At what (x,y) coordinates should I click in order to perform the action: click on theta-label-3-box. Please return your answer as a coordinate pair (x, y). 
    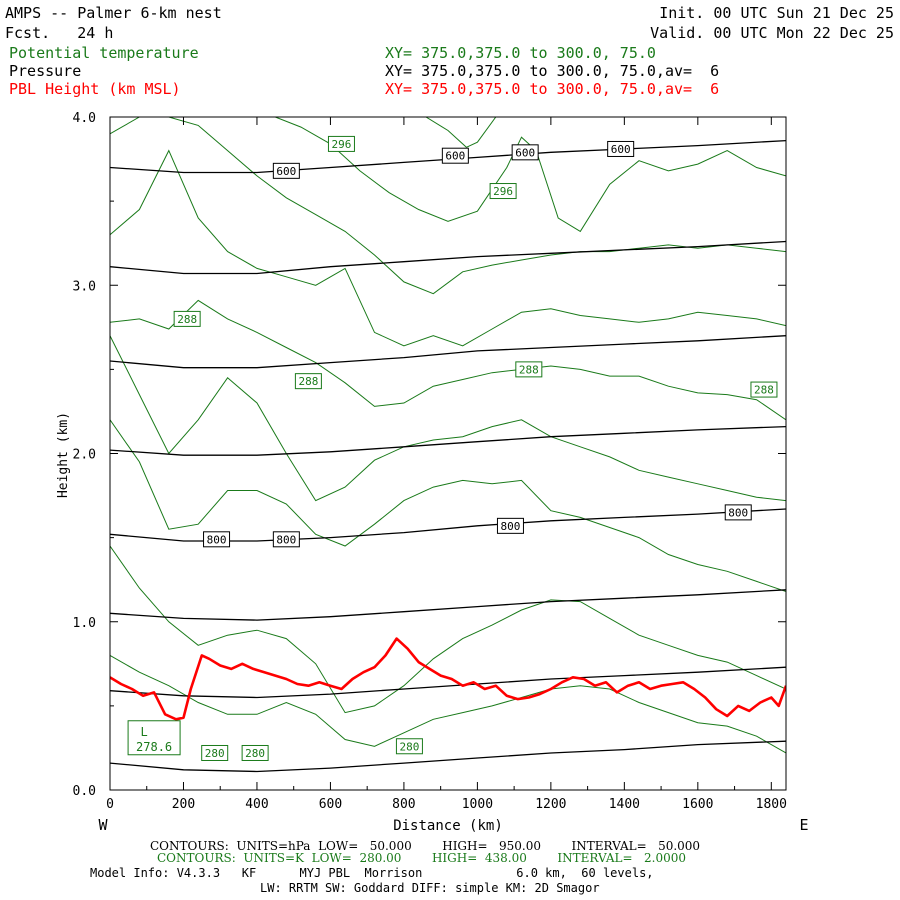
    Looking at the image, I should click on (308, 381).